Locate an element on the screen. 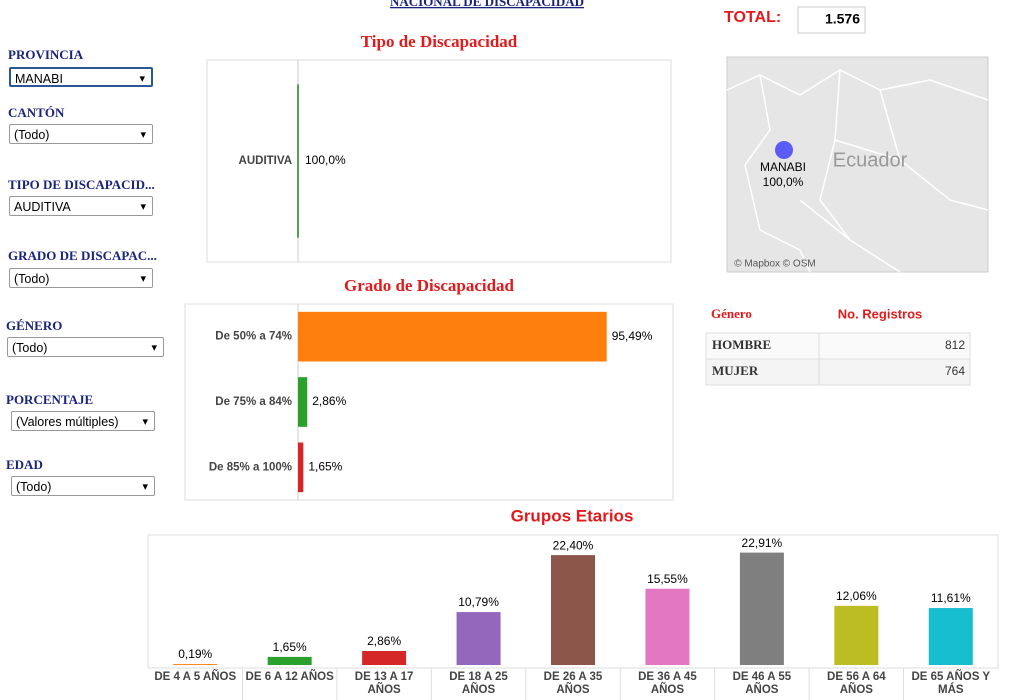 The height and width of the screenshot is (700, 1024). value-label: 95,49% is located at coordinates (632, 336).